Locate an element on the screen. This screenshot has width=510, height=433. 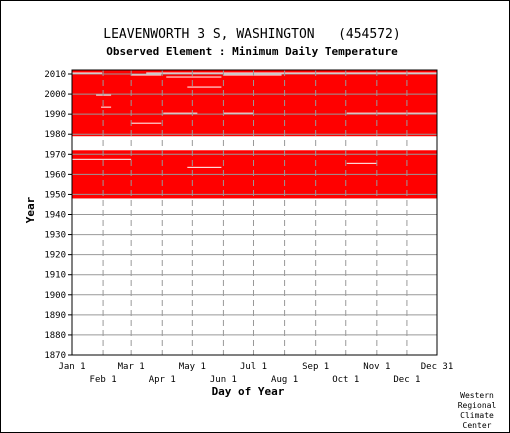
x-tick-label: Jul 1 is located at coordinates (253, 367).